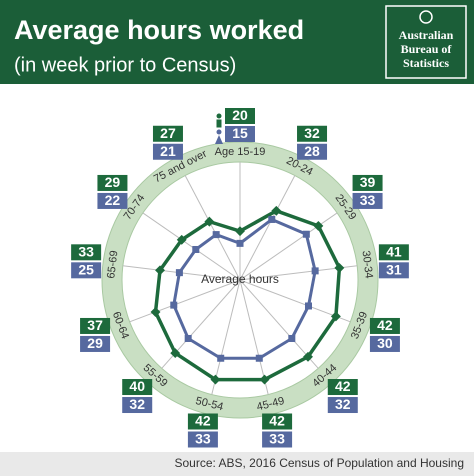 The height and width of the screenshot is (476, 474). Describe the element at coordinates (427, 49) in the screenshot. I see `logo-text: Bureau of` at that location.